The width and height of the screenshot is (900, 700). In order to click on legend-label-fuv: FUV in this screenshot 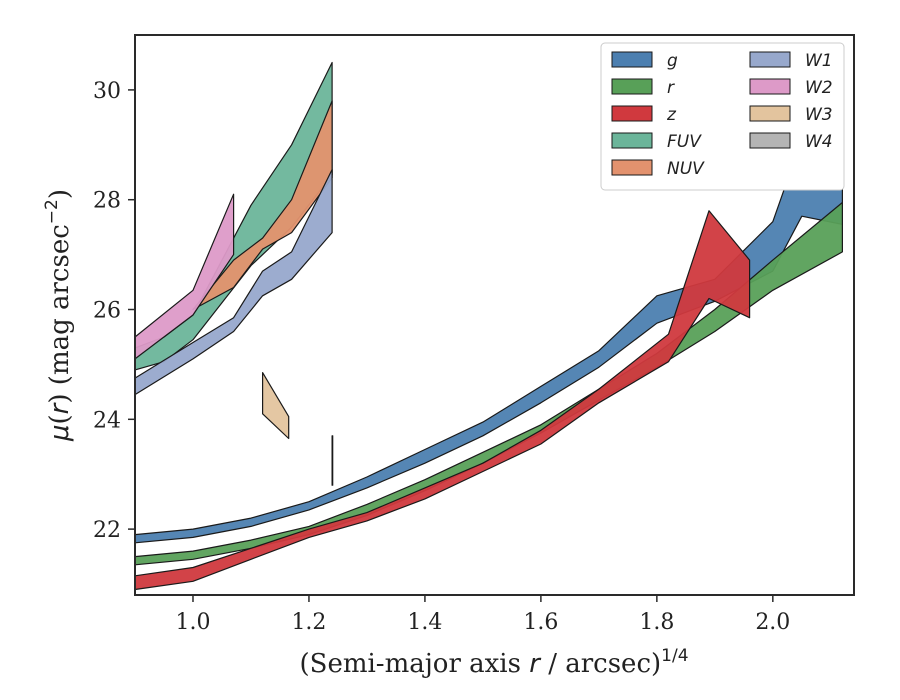, I will do `click(684, 142)`.